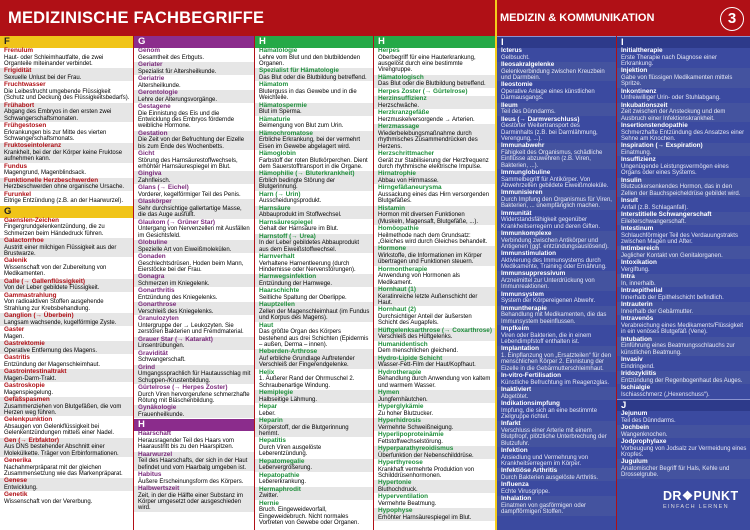 The width and height of the screenshot is (750, 530). Describe the element at coordinates (29, 392) in the screenshot. I see `glossary-definition: Magenspiegelung.` at that location.